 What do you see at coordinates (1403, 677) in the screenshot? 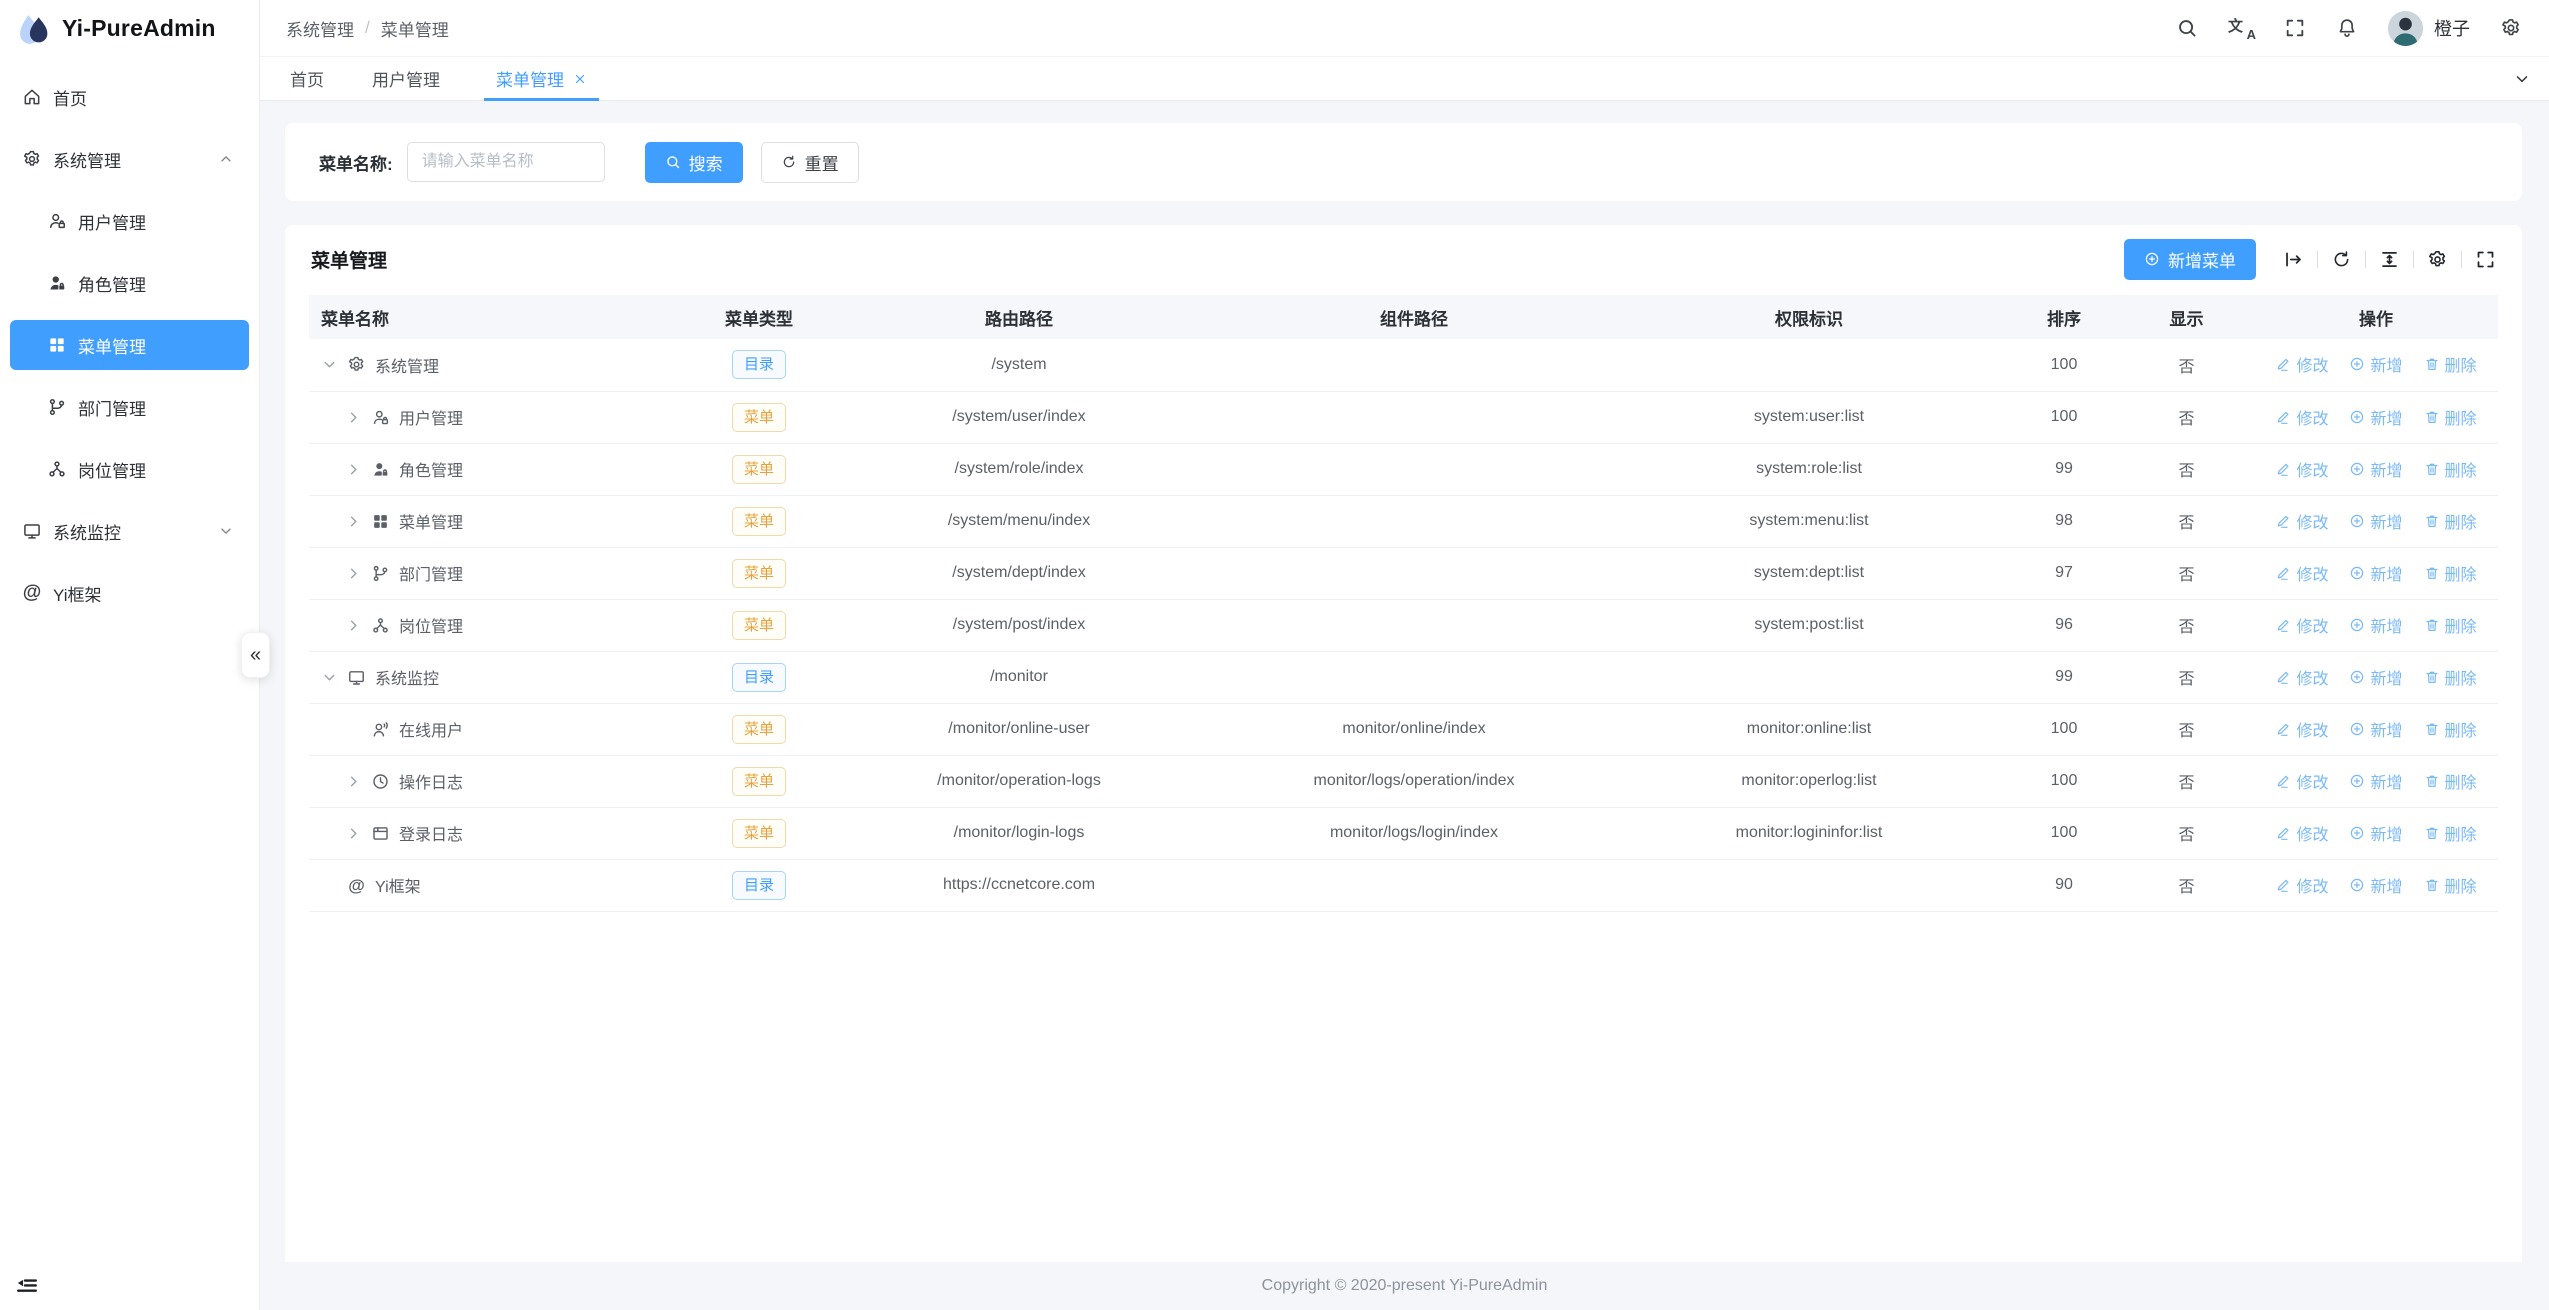
I see `table-row: 系统监控 目录 /monitor 99 否 修改 新增 删除` at bounding box center [1403, 677].